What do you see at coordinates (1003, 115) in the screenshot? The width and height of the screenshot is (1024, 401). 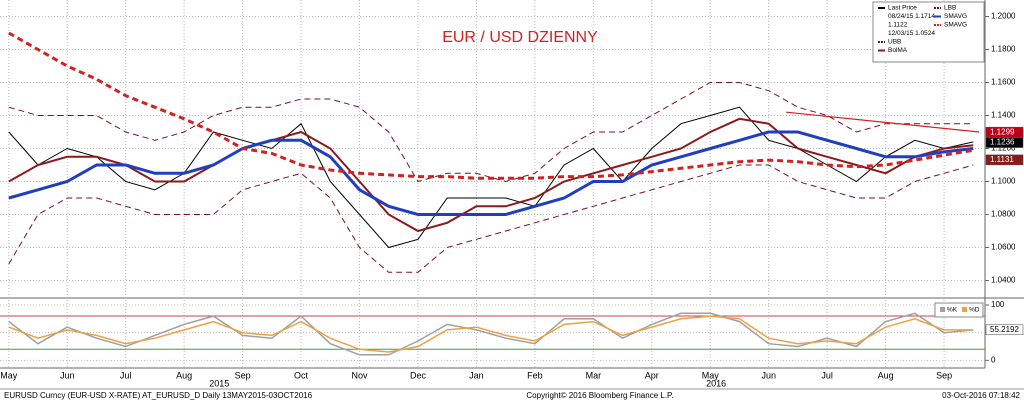 I see `y-tick-label: 1.1400` at bounding box center [1003, 115].